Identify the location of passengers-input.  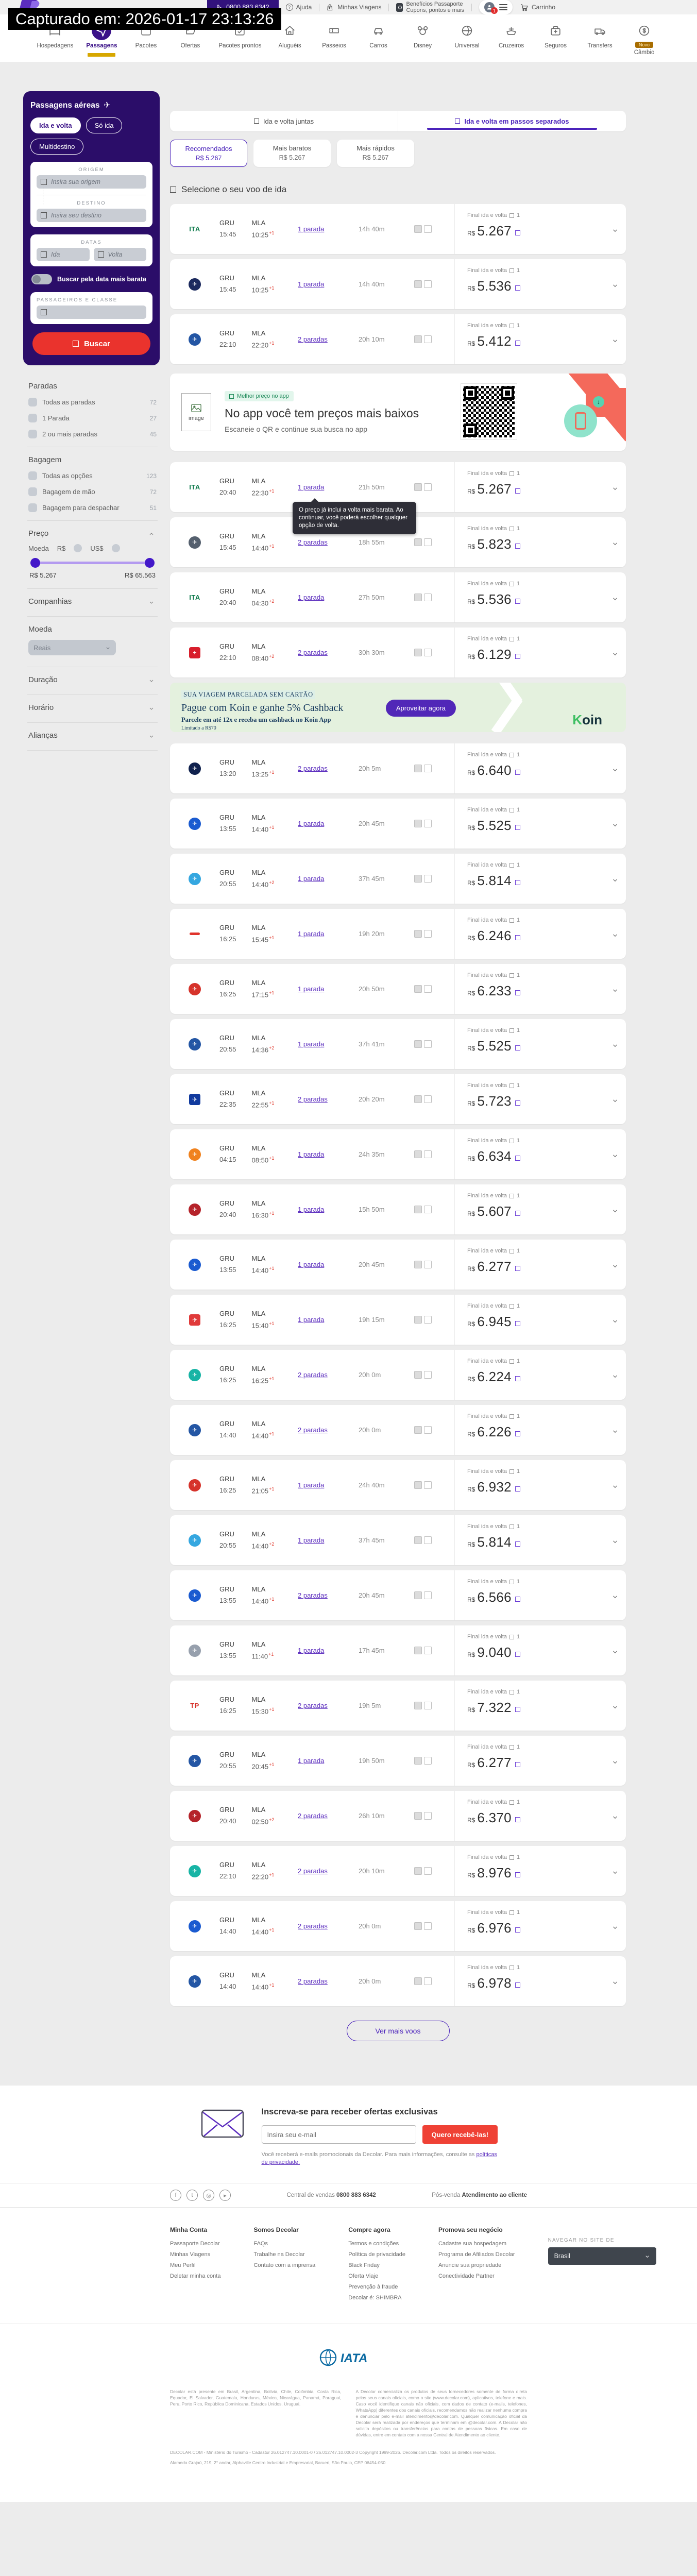
(91, 312).